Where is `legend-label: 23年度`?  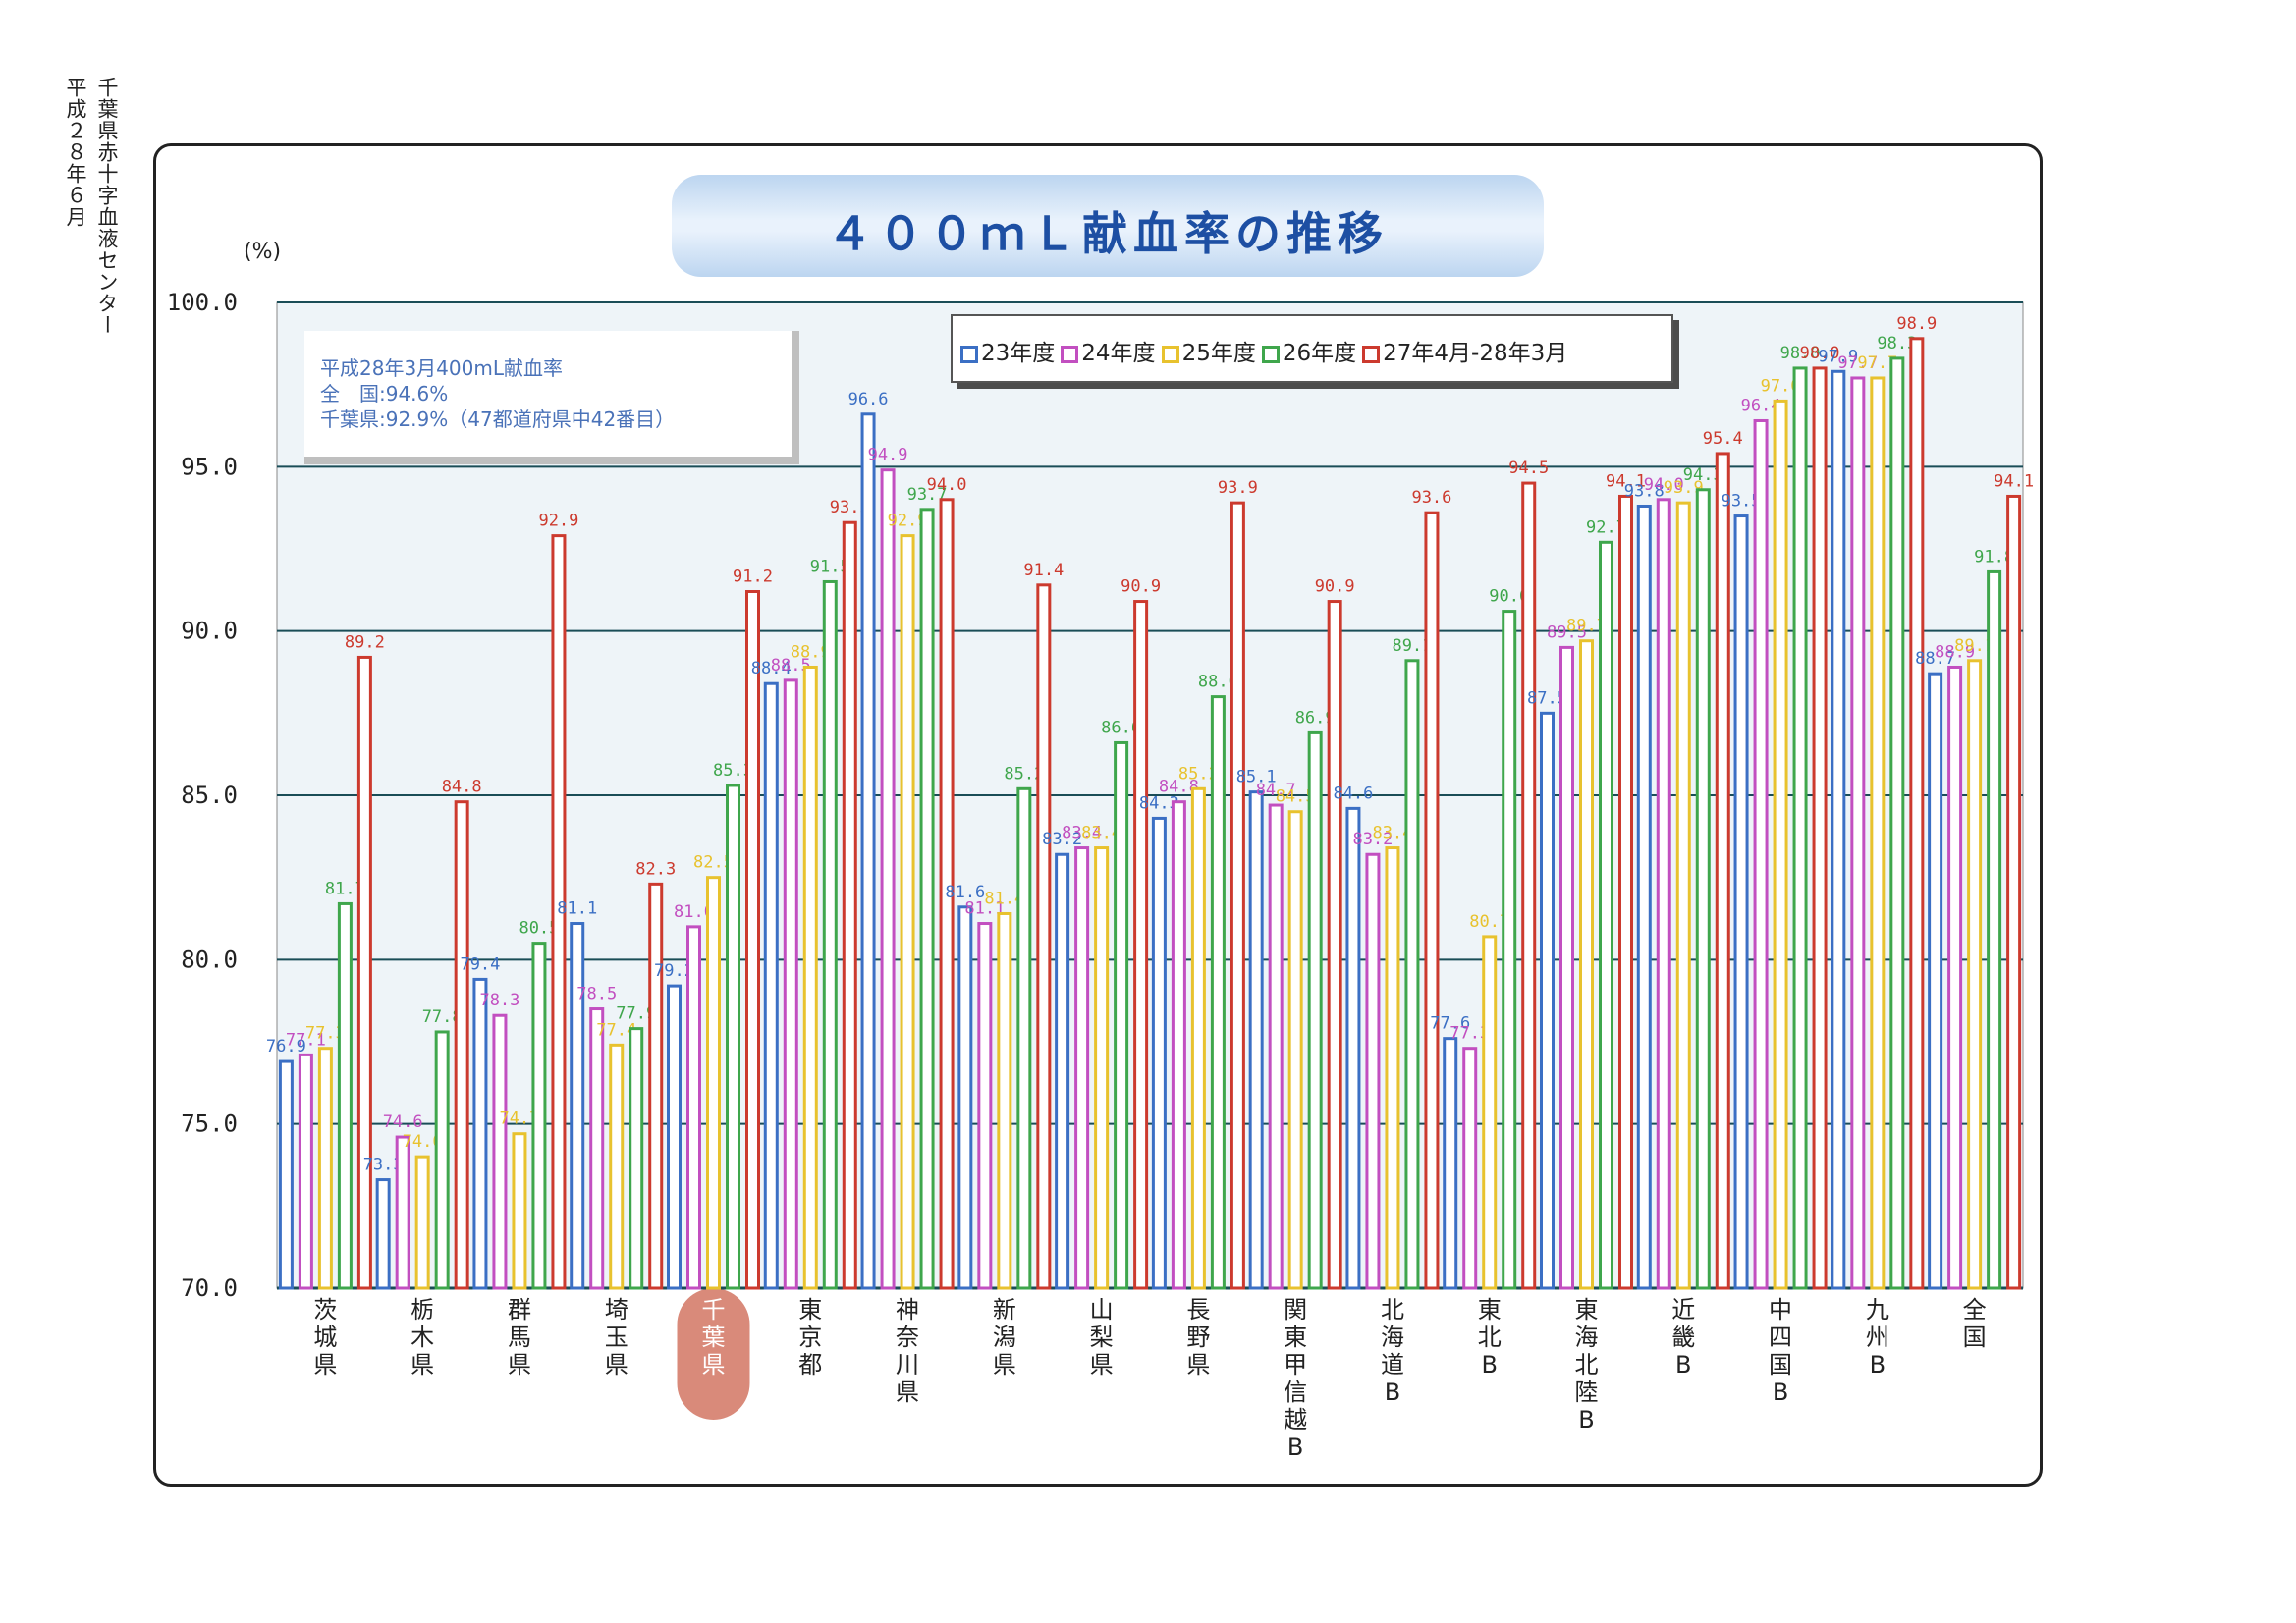
legend-label: 23年度 is located at coordinates (1018, 353).